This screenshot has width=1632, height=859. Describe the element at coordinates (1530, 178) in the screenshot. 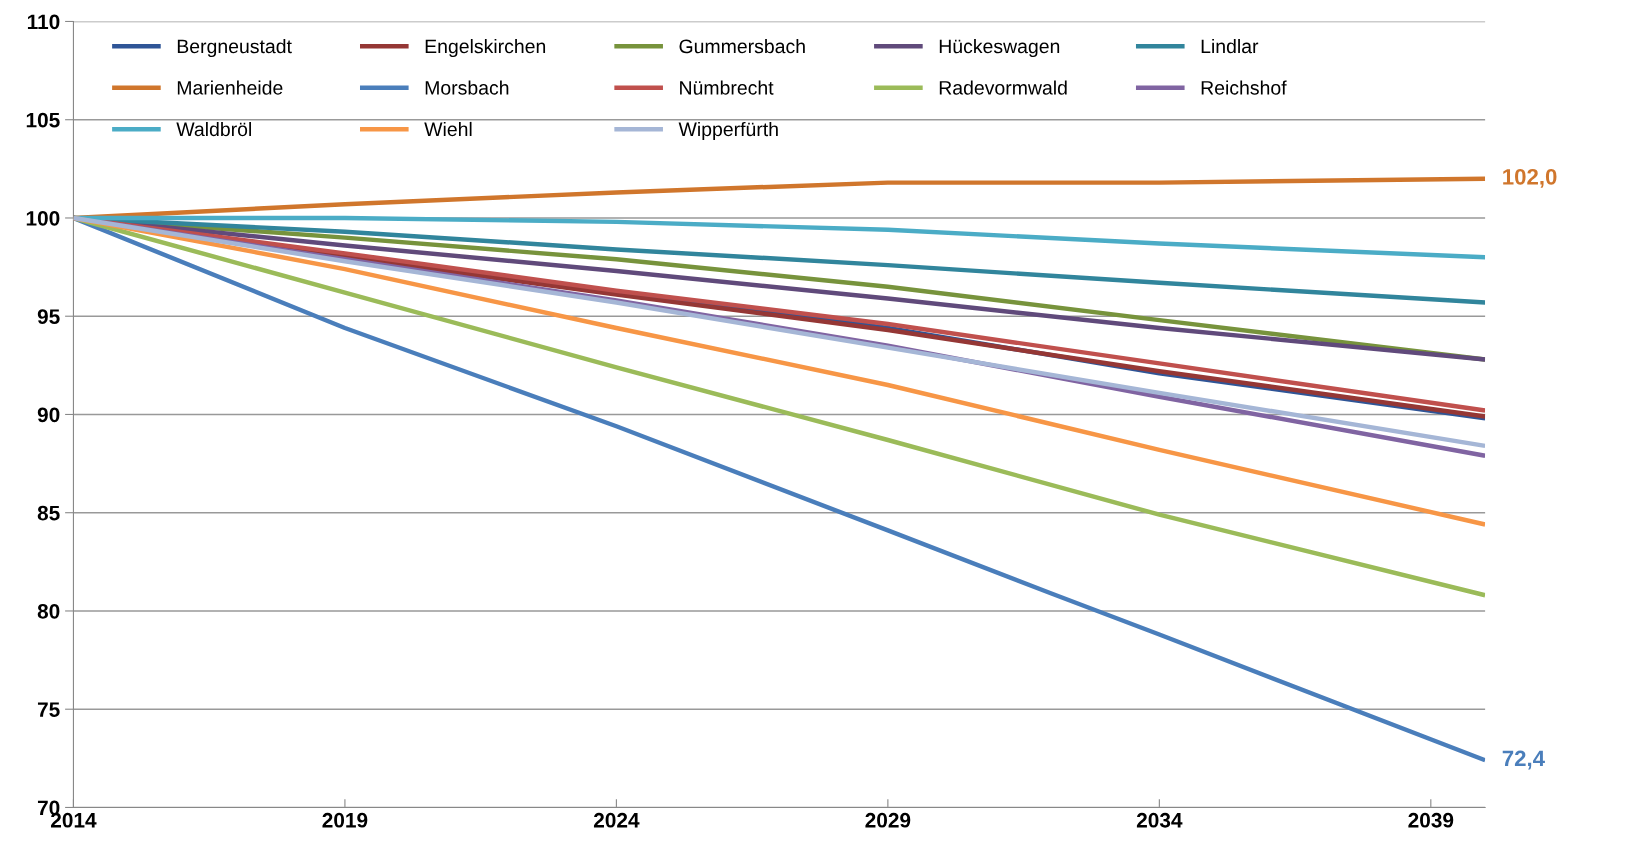

I see `annotation: 102,0` at that location.